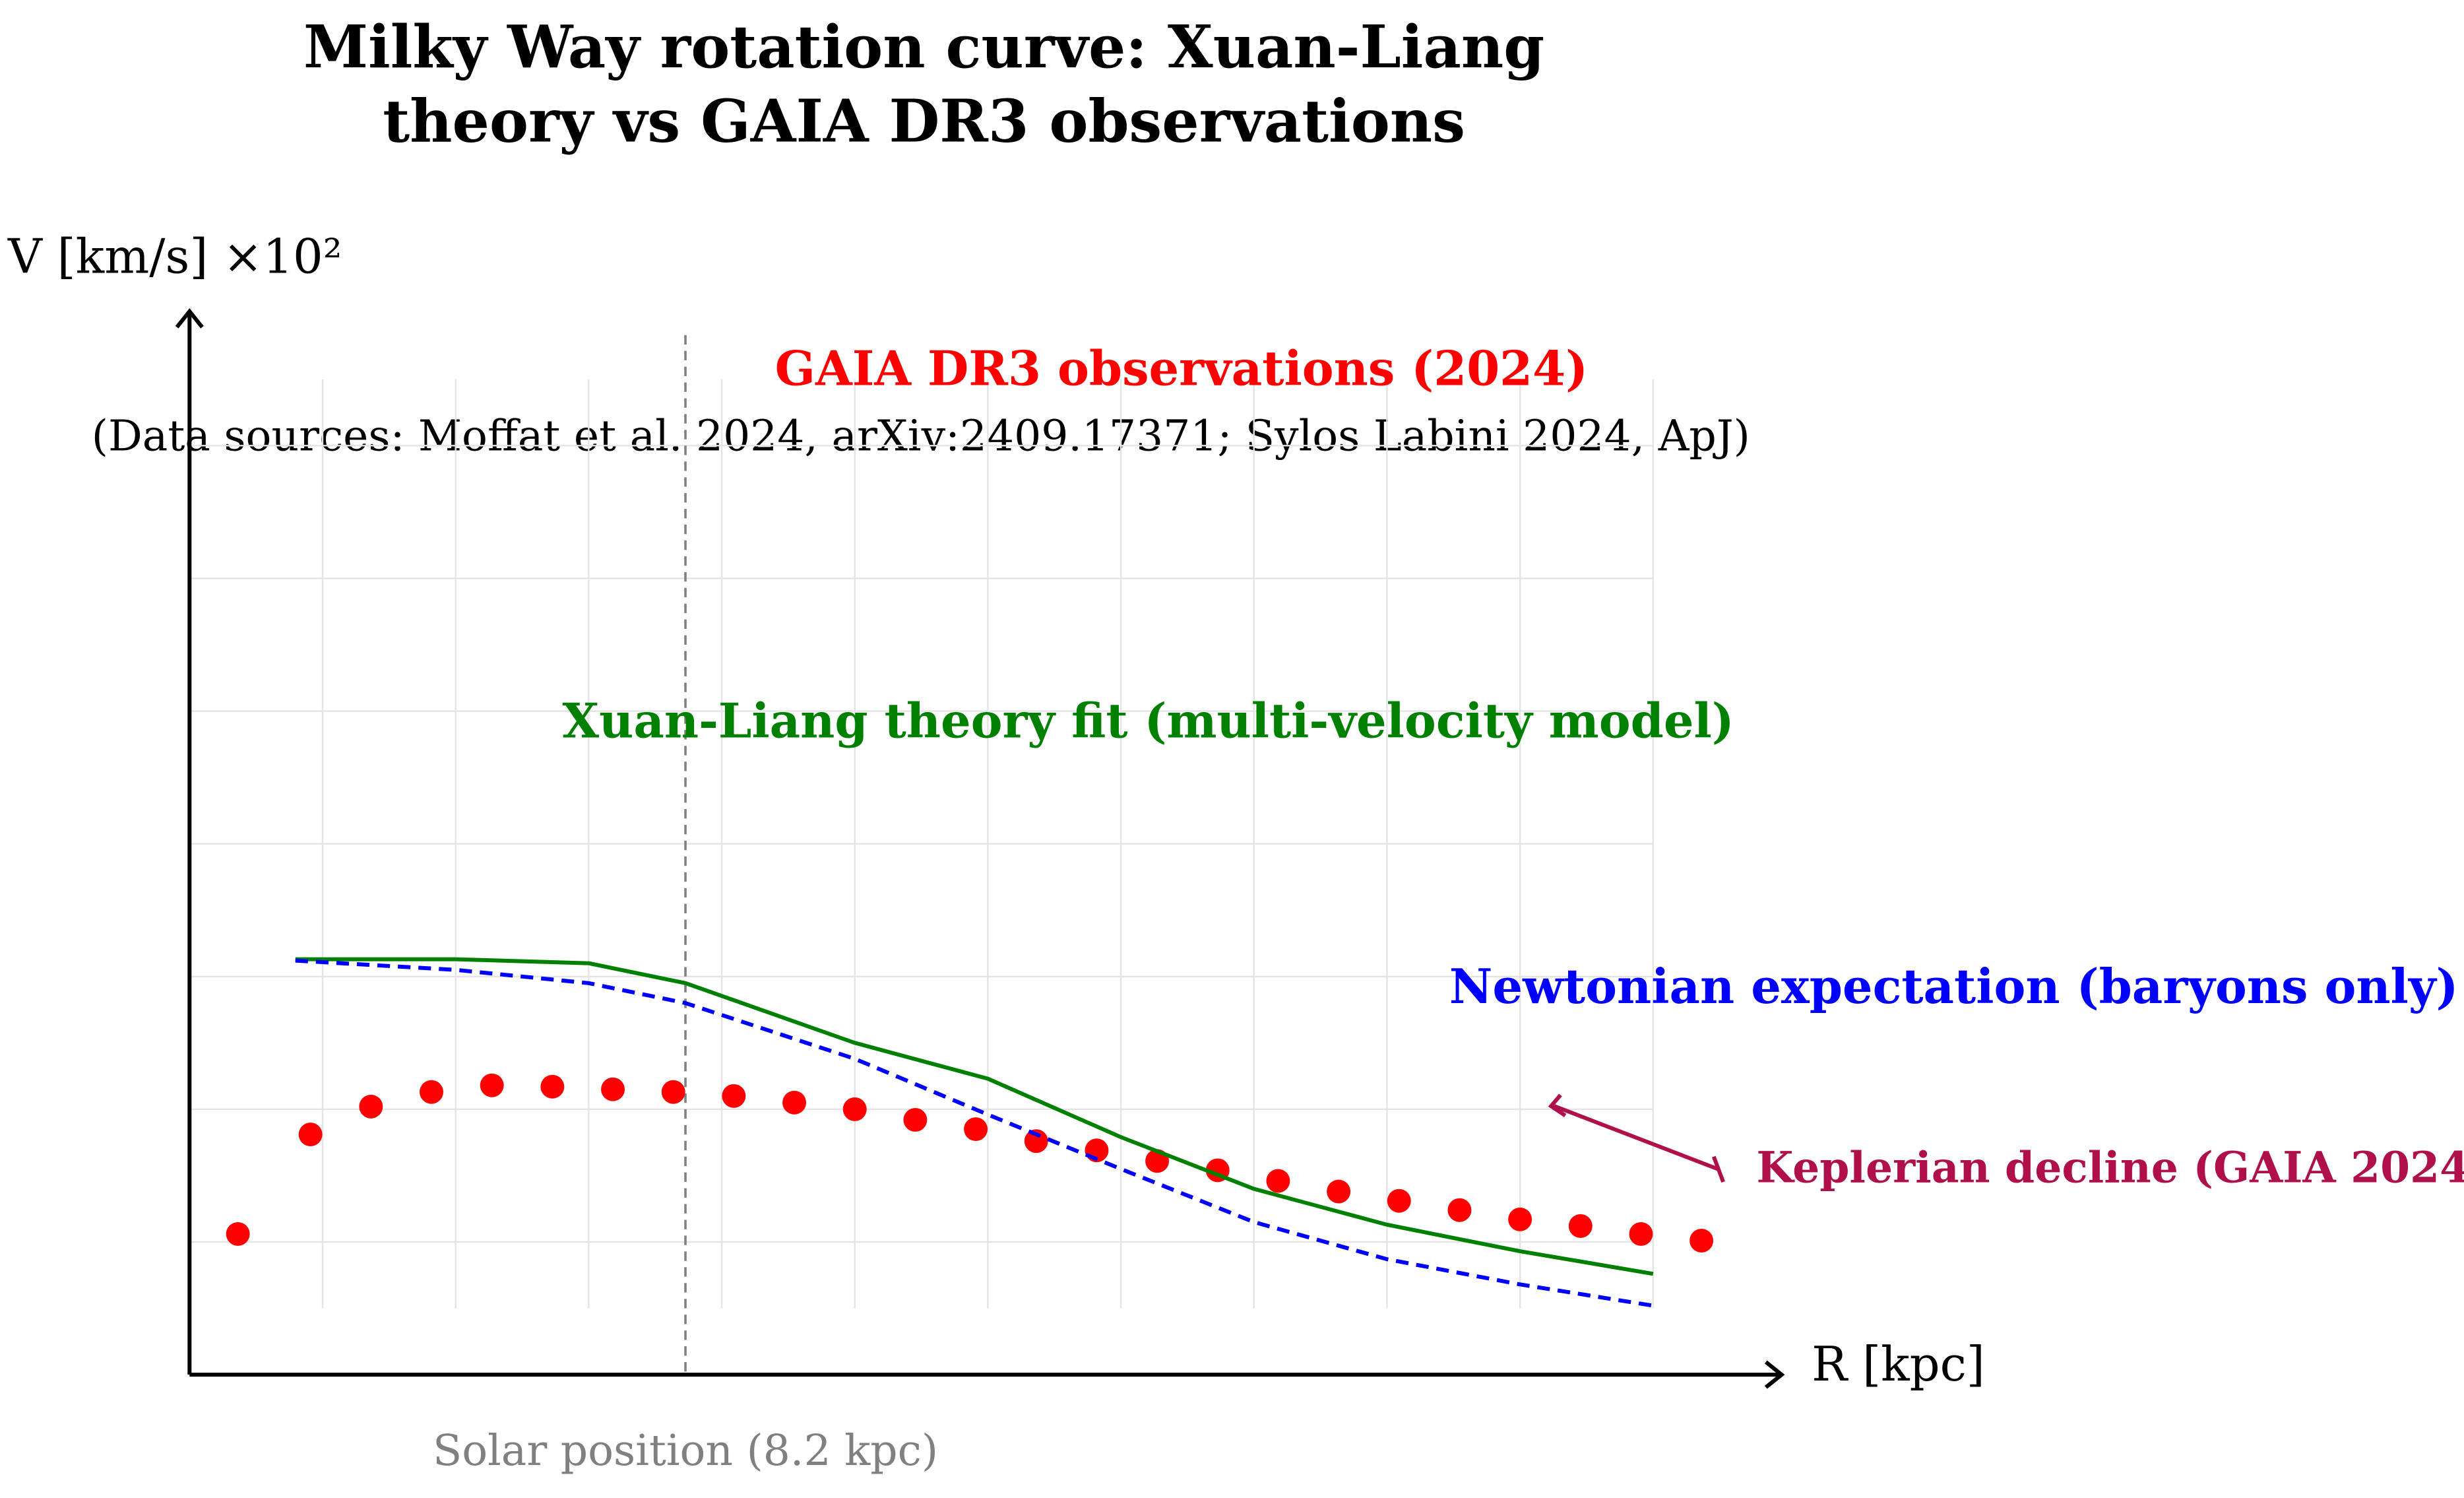 Image resolution: width=2464 pixels, height=1498 pixels. I want to click on series-label: Newtonian expectation (baryons only), so click(1954, 986).